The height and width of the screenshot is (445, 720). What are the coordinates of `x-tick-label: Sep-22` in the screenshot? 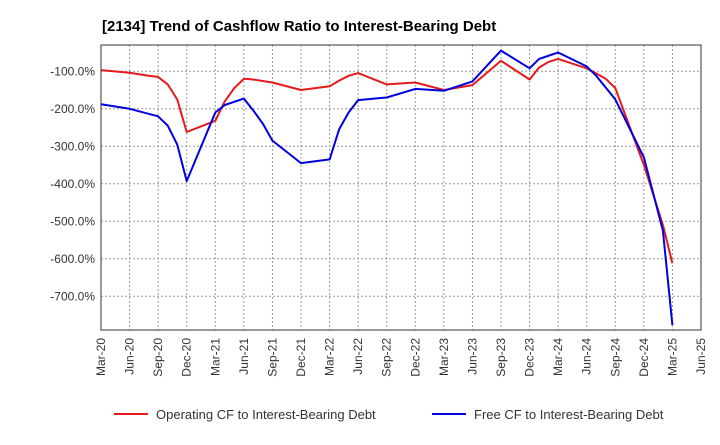 It's located at (387, 357).